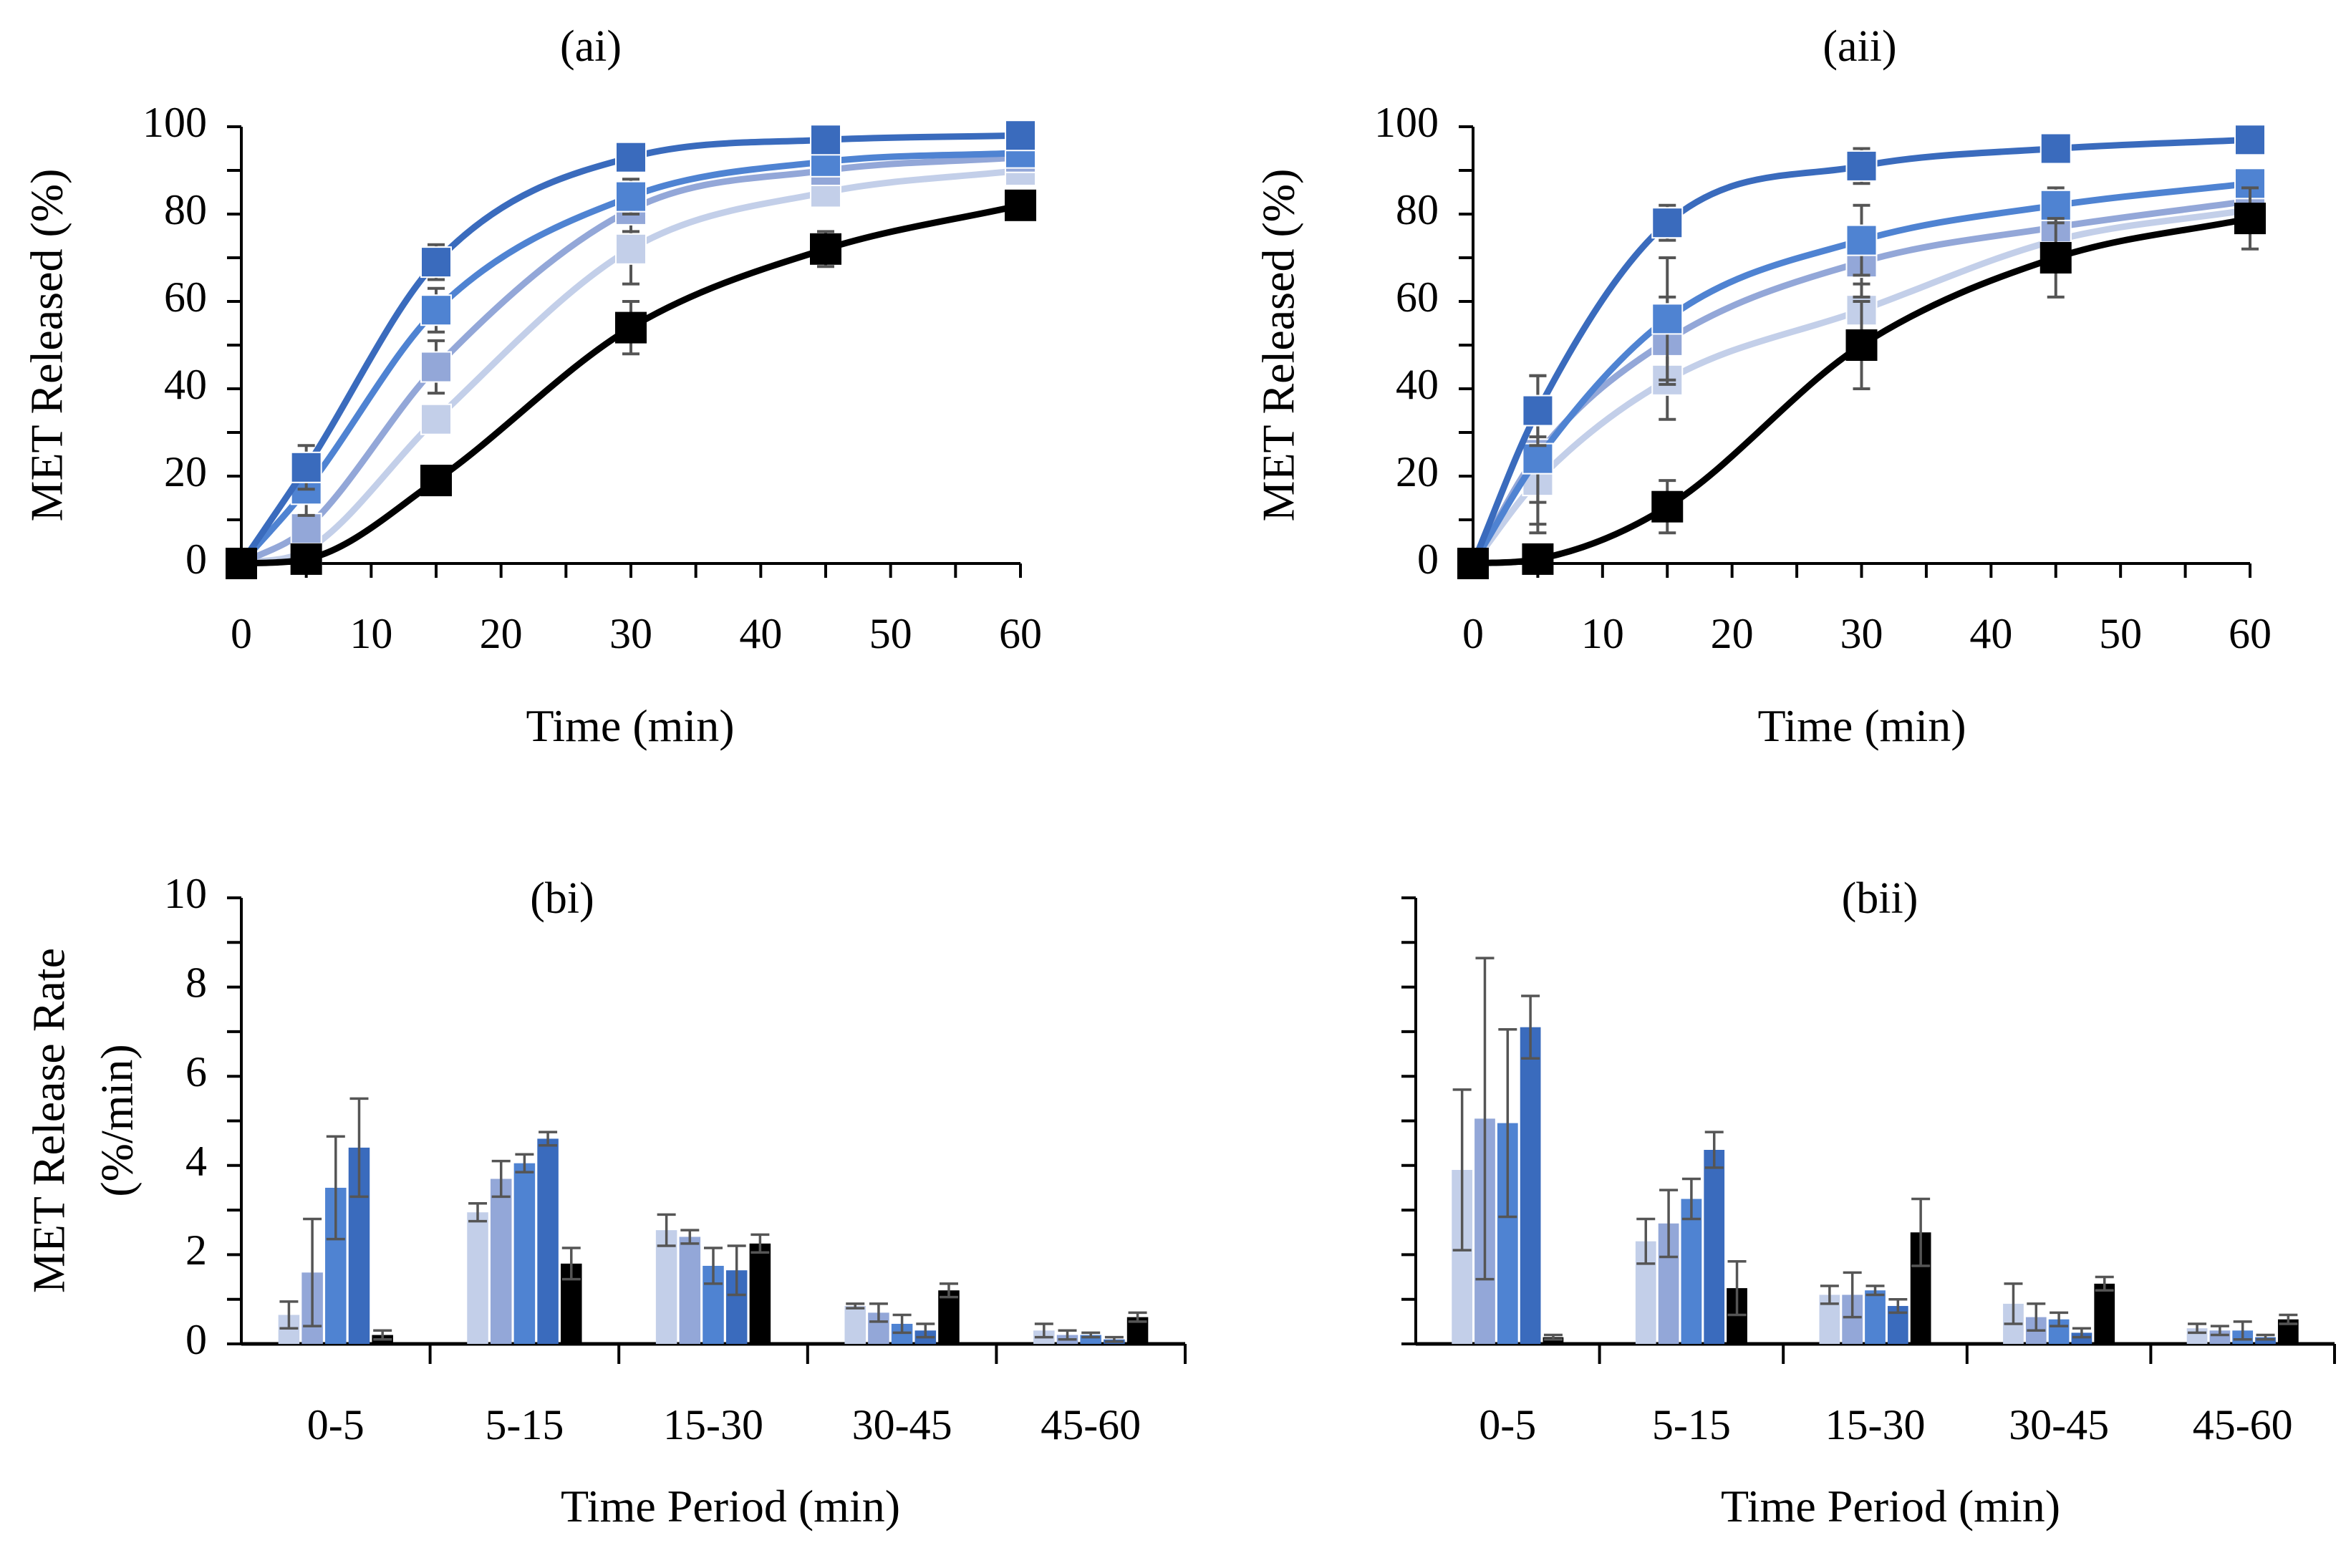  What do you see at coordinates (196, 1161) in the screenshot?
I see `y-tick-label: 4` at bounding box center [196, 1161].